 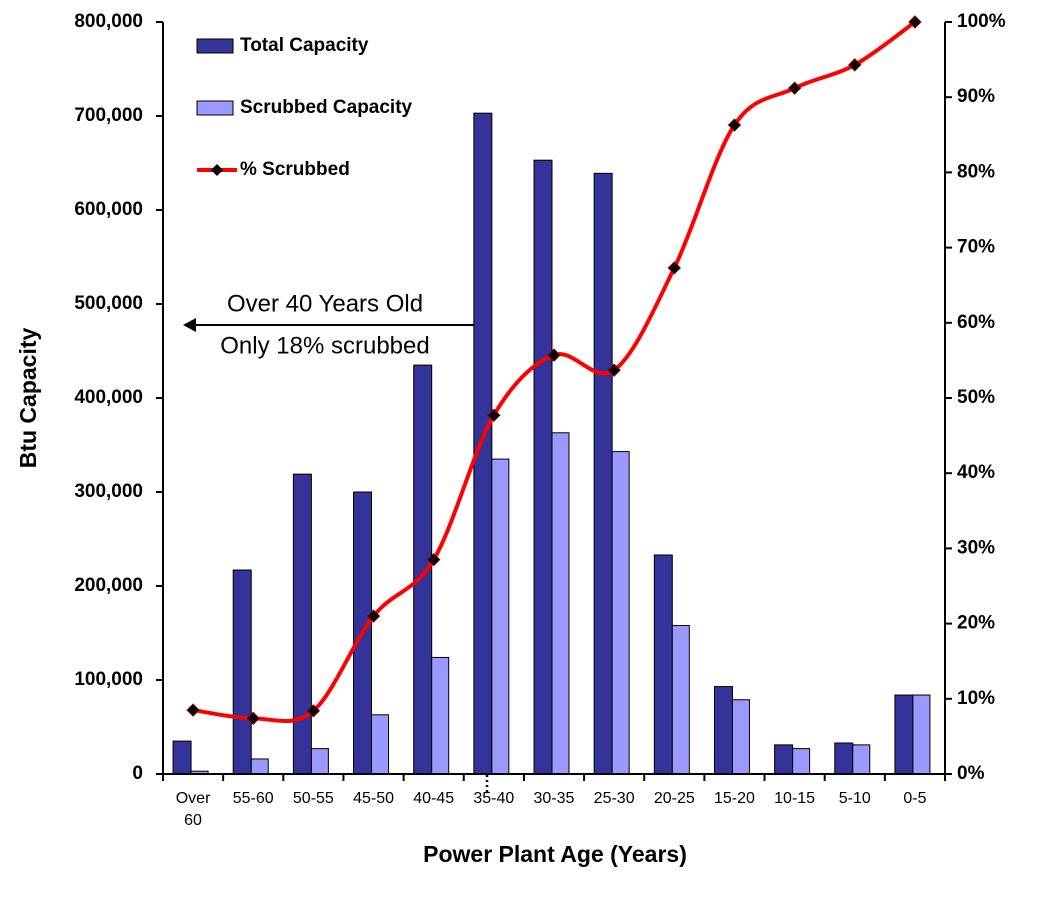 I want to click on y-axis-label: Btu Capacity, so click(x=28, y=398).